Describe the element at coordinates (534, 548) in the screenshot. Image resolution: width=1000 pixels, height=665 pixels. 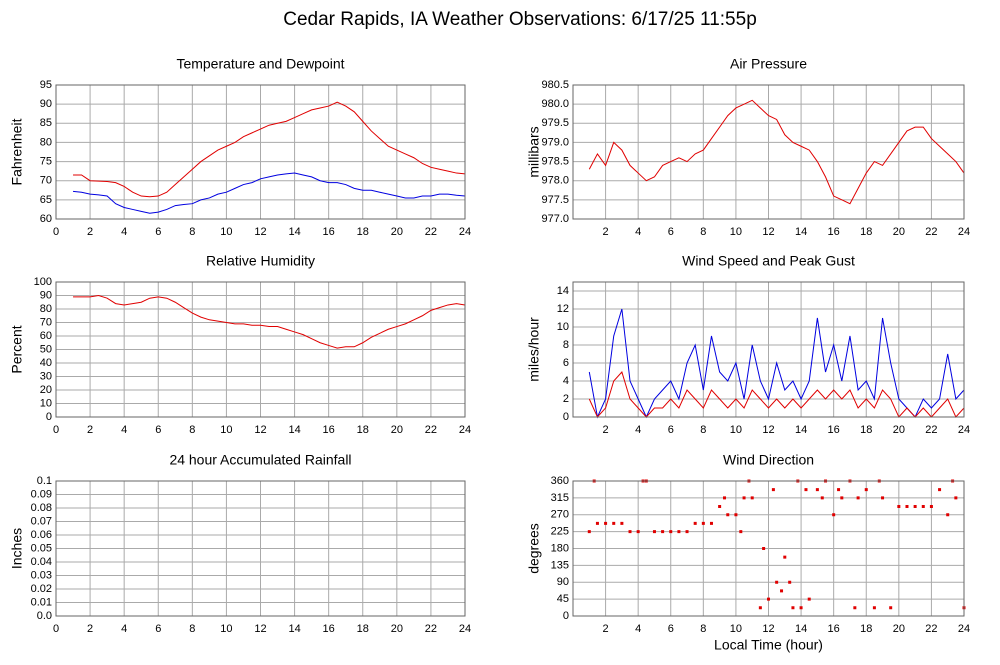
I see `y-axis-label: degrees` at that location.